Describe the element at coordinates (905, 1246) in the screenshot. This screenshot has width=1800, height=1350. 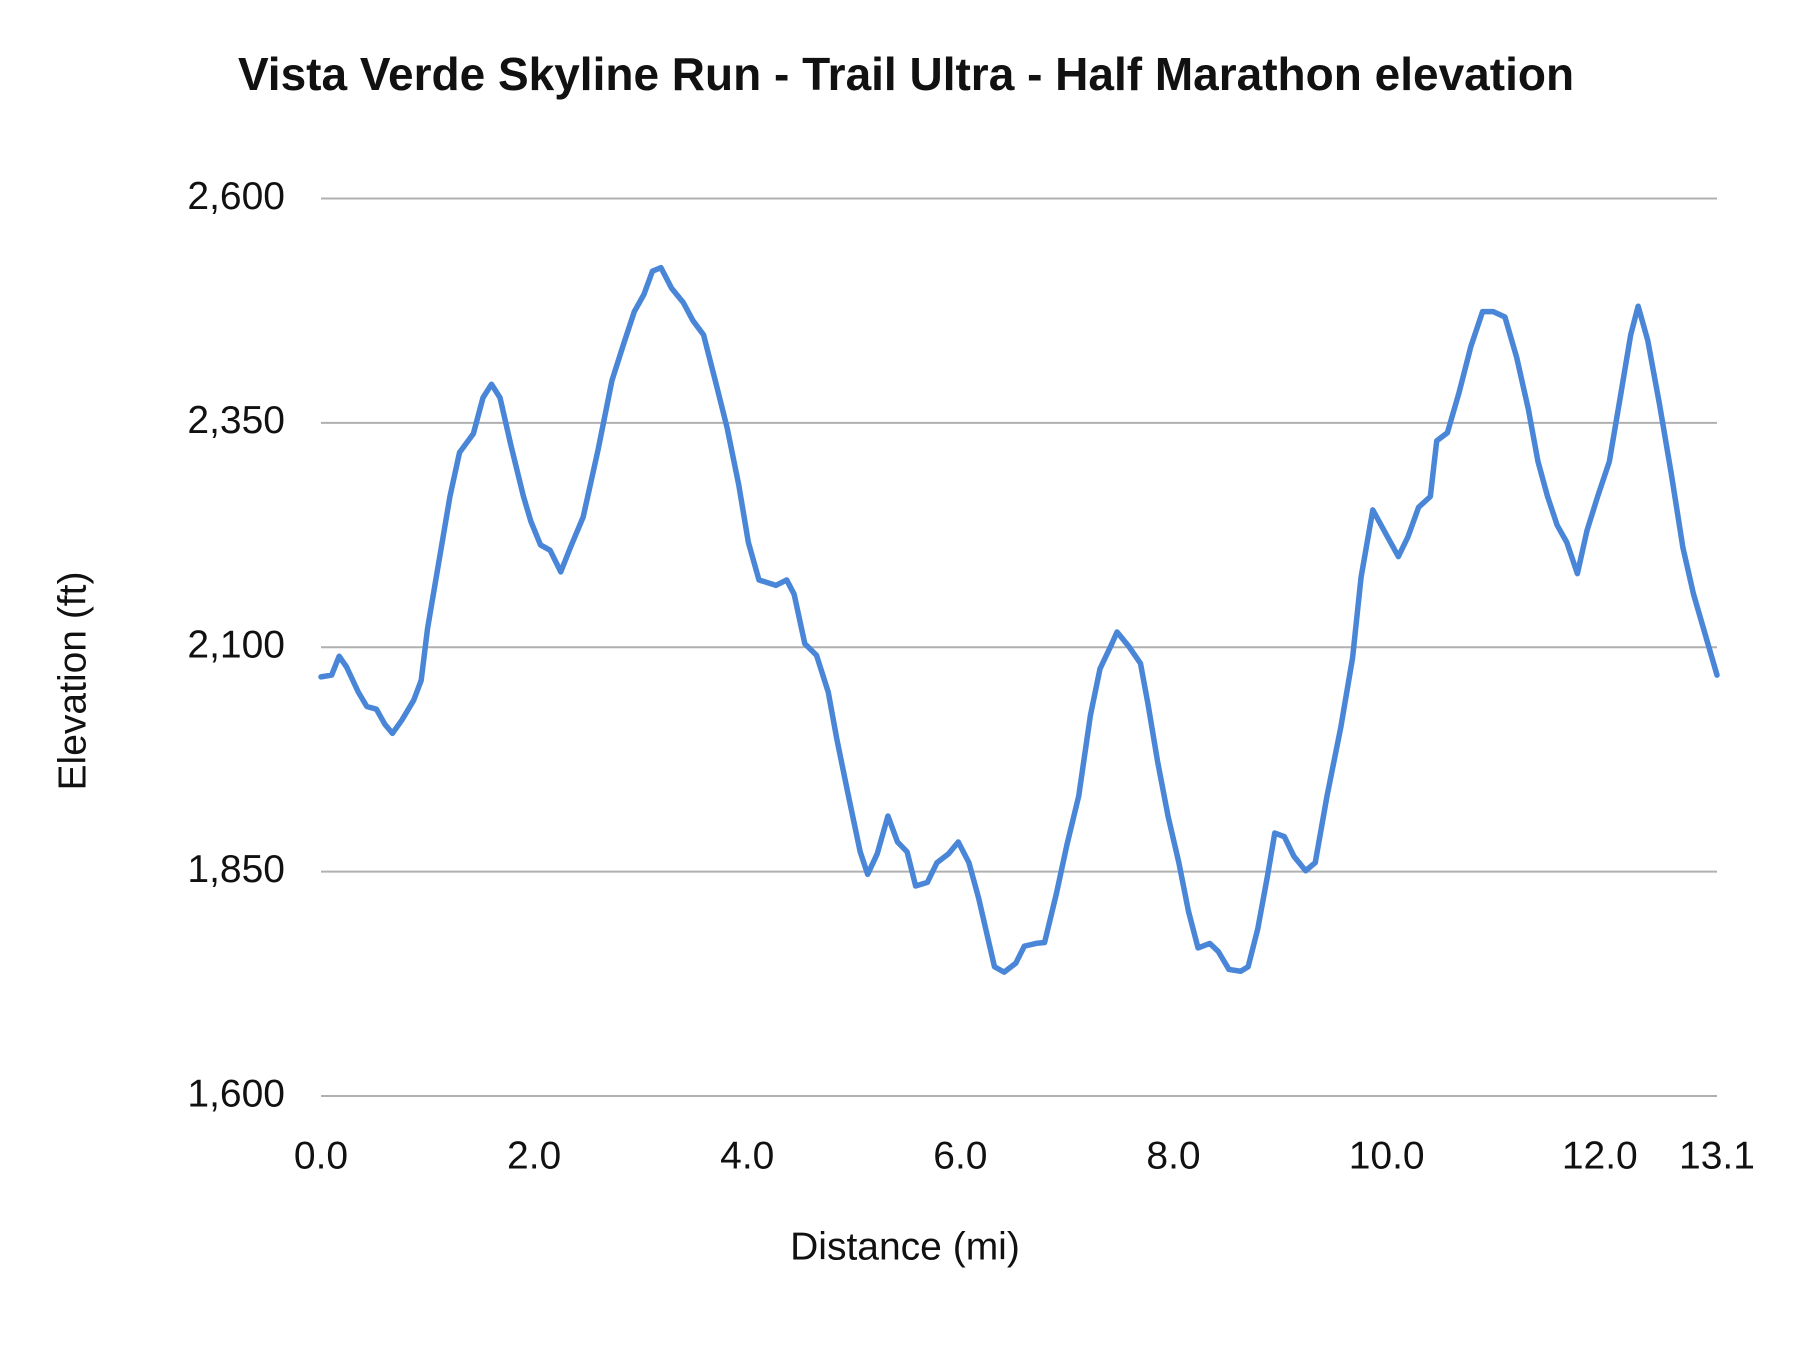
I see `x-axis-title: Distance (mi)` at that location.